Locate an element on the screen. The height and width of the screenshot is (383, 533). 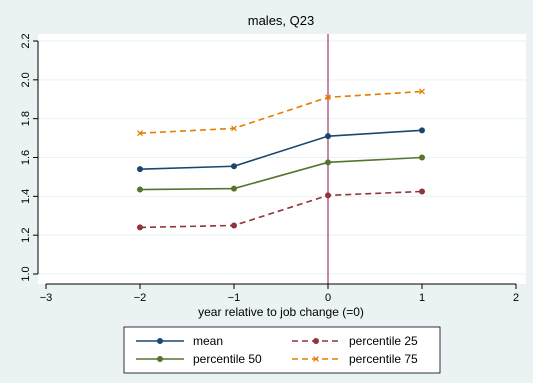
legend-item: percentile 25 is located at coordinates (355, 341).